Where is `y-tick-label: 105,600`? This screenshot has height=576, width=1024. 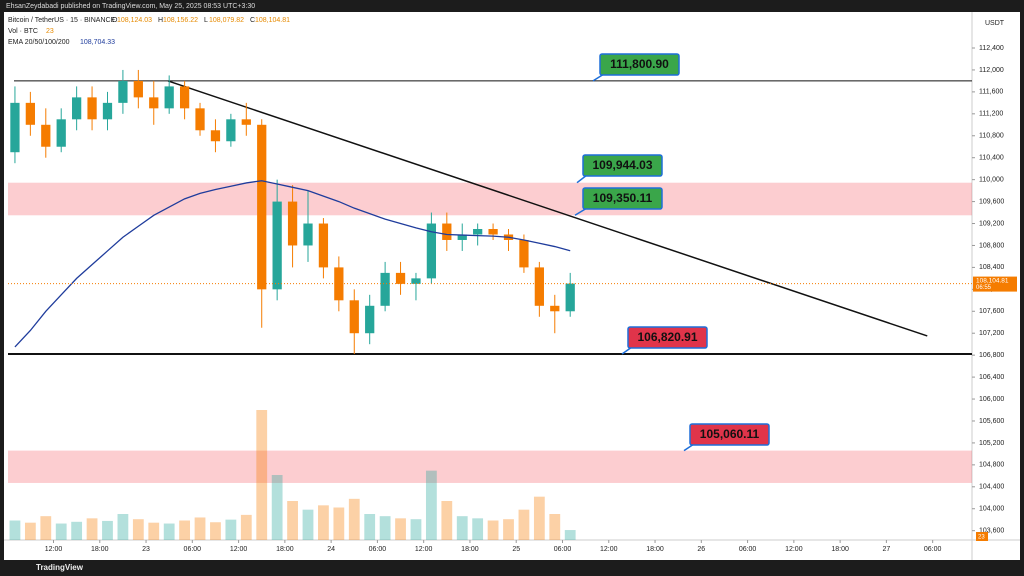 y-tick-label: 105,600 is located at coordinates (991, 421).